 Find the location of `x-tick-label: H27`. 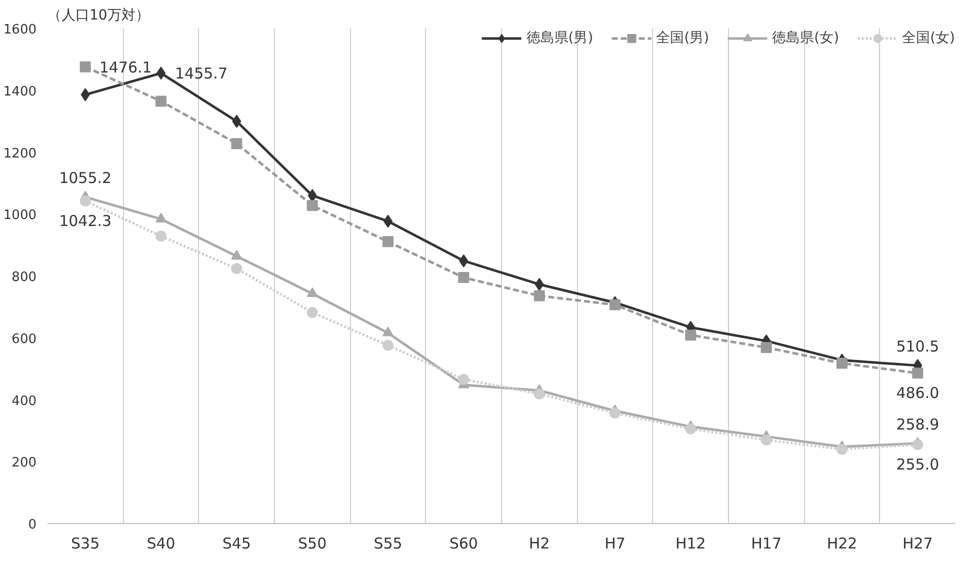

x-tick-label: H27 is located at coordinates (917, 543).